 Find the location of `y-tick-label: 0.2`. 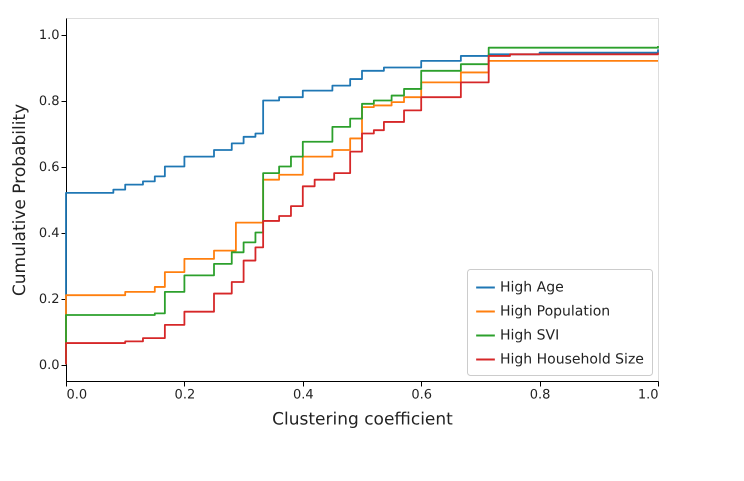

y-tick-label: 0.2 is located at coordinates (49, 299).